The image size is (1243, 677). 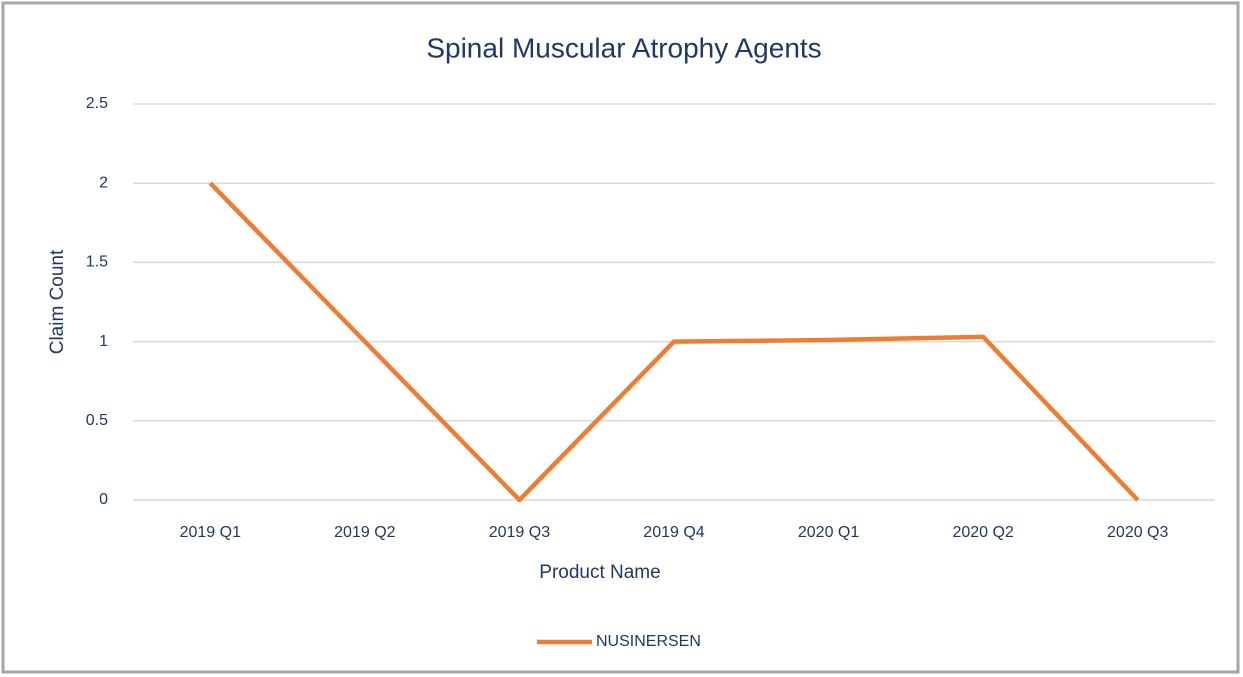 What do you see at coordinates (673, 532) in the screenshot?
I see `x-tick-label: 2019 Q4` at bounding box center [673, 532].